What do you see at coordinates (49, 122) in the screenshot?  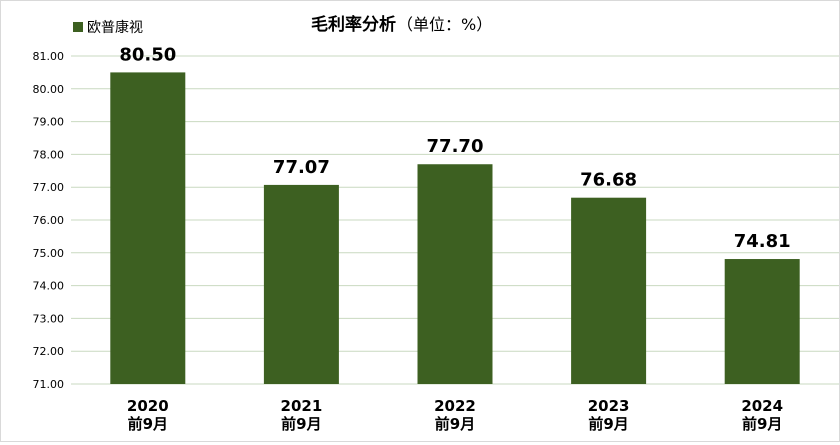 I see `y-tick-label: 79.00` at bounding box center [49, 122].